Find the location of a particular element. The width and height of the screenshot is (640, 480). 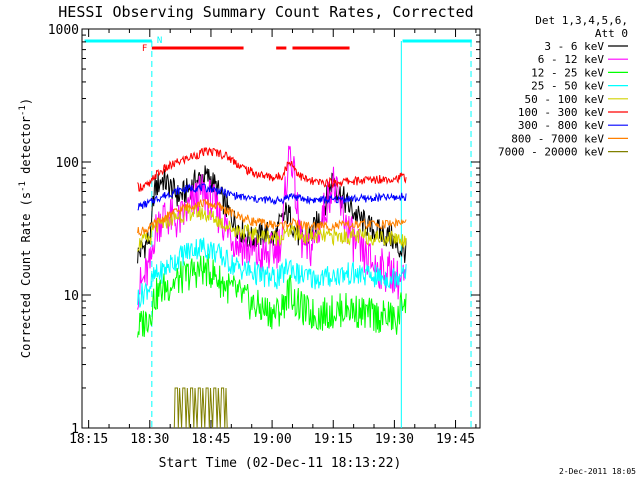

legend-label: 6 - 12 keV is located at coordinates (571, 59).